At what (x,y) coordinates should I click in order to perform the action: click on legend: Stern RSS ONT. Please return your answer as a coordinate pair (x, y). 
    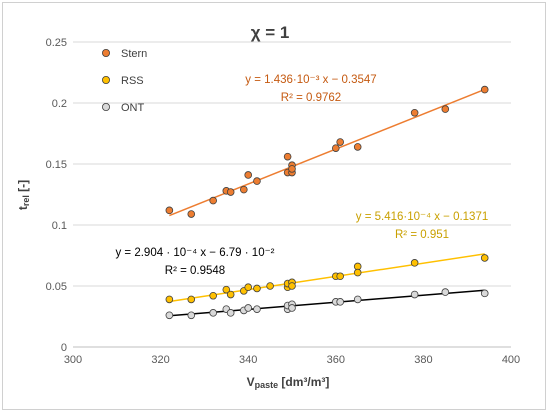
    Looking at the image, I should click on (124, 81).